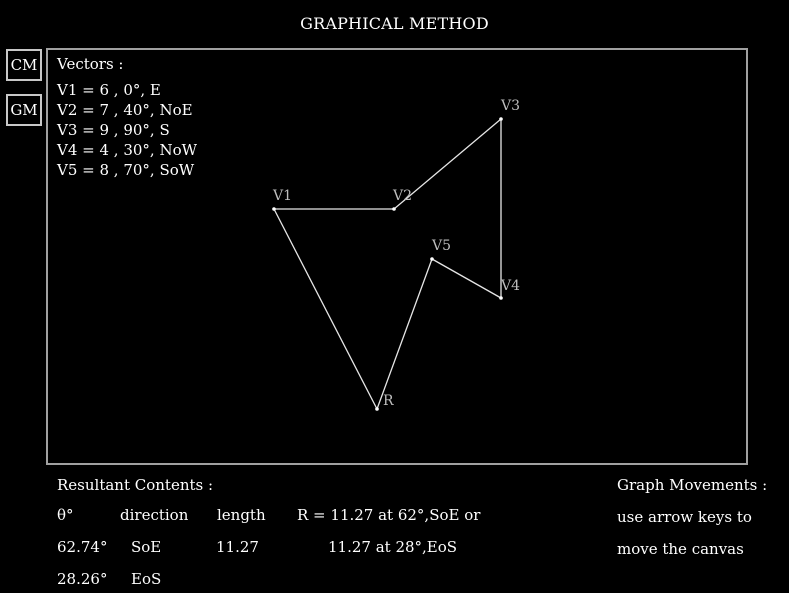  I want to click on vector-item-v2: V2 = 7 , 40°, NoE, so click(125, 110).